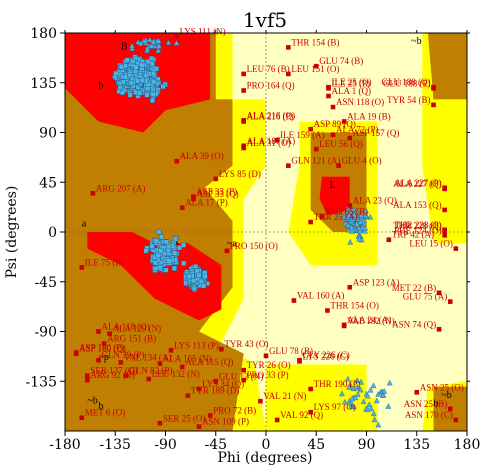 The width and height of the screenshot is (500, 470). Describe the element at coordinates (215, 391) in the screenshot. I see `residue-label: TYR 189 (D)` at that location.